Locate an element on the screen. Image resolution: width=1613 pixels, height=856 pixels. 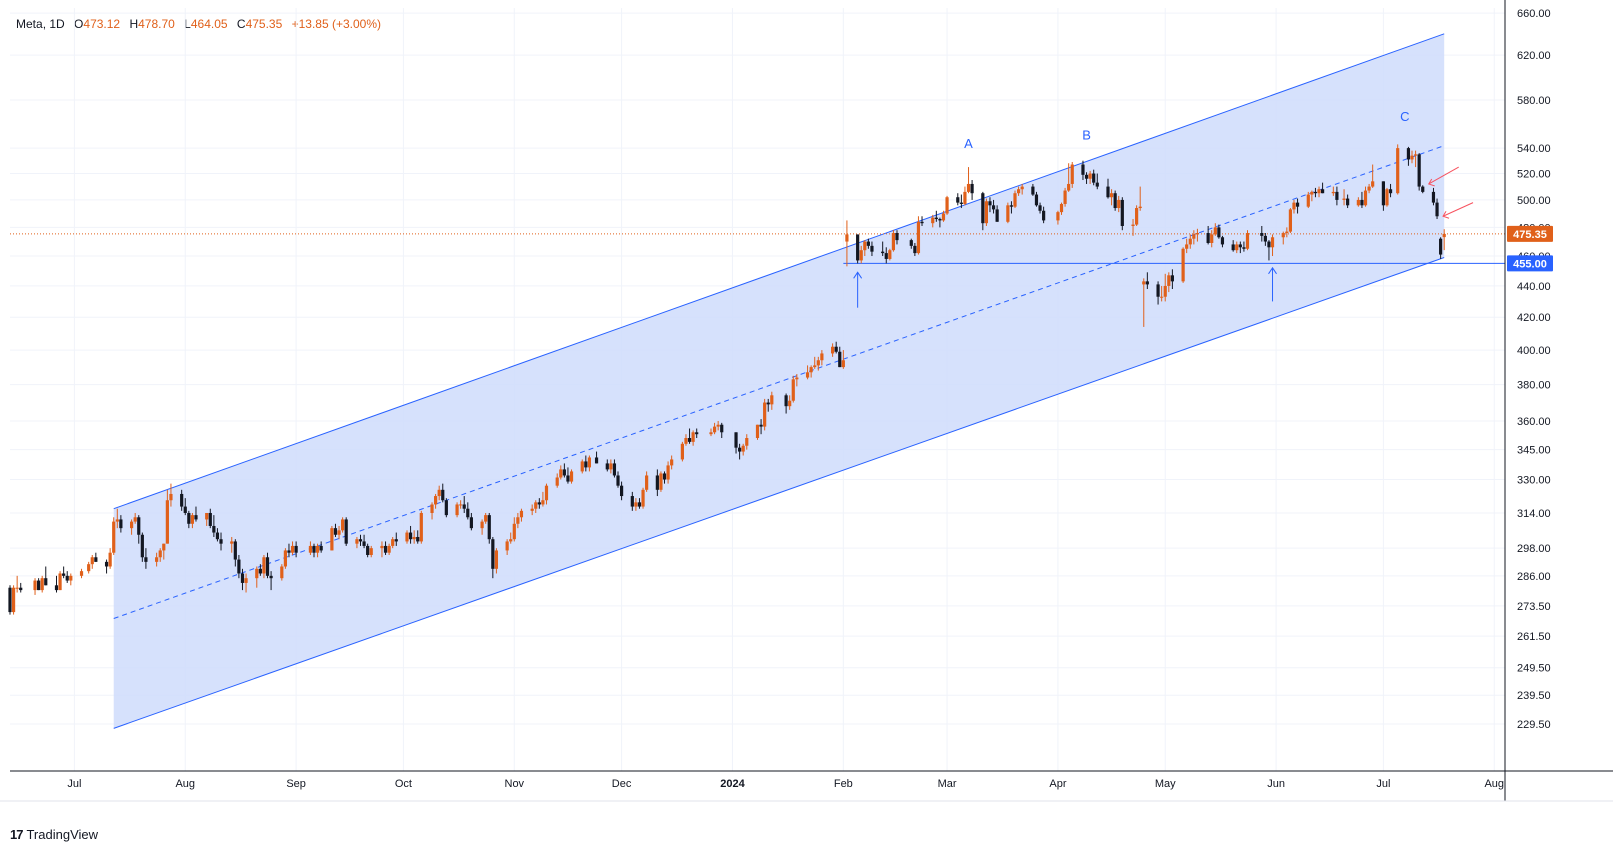
y-tick-label: 360.00 is located at coordinates (1534, 422).